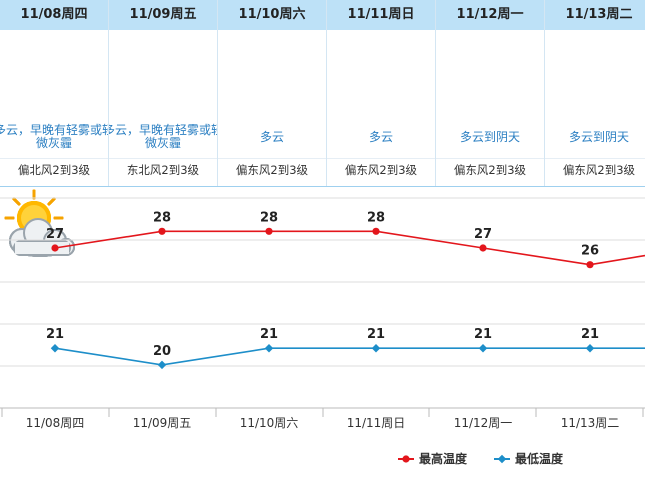 The width and height of the screenshot is (645, 480). Describe the element at coordinates (54, 15) in the screenshot. I see `day-date: 11/08周四` at that location.